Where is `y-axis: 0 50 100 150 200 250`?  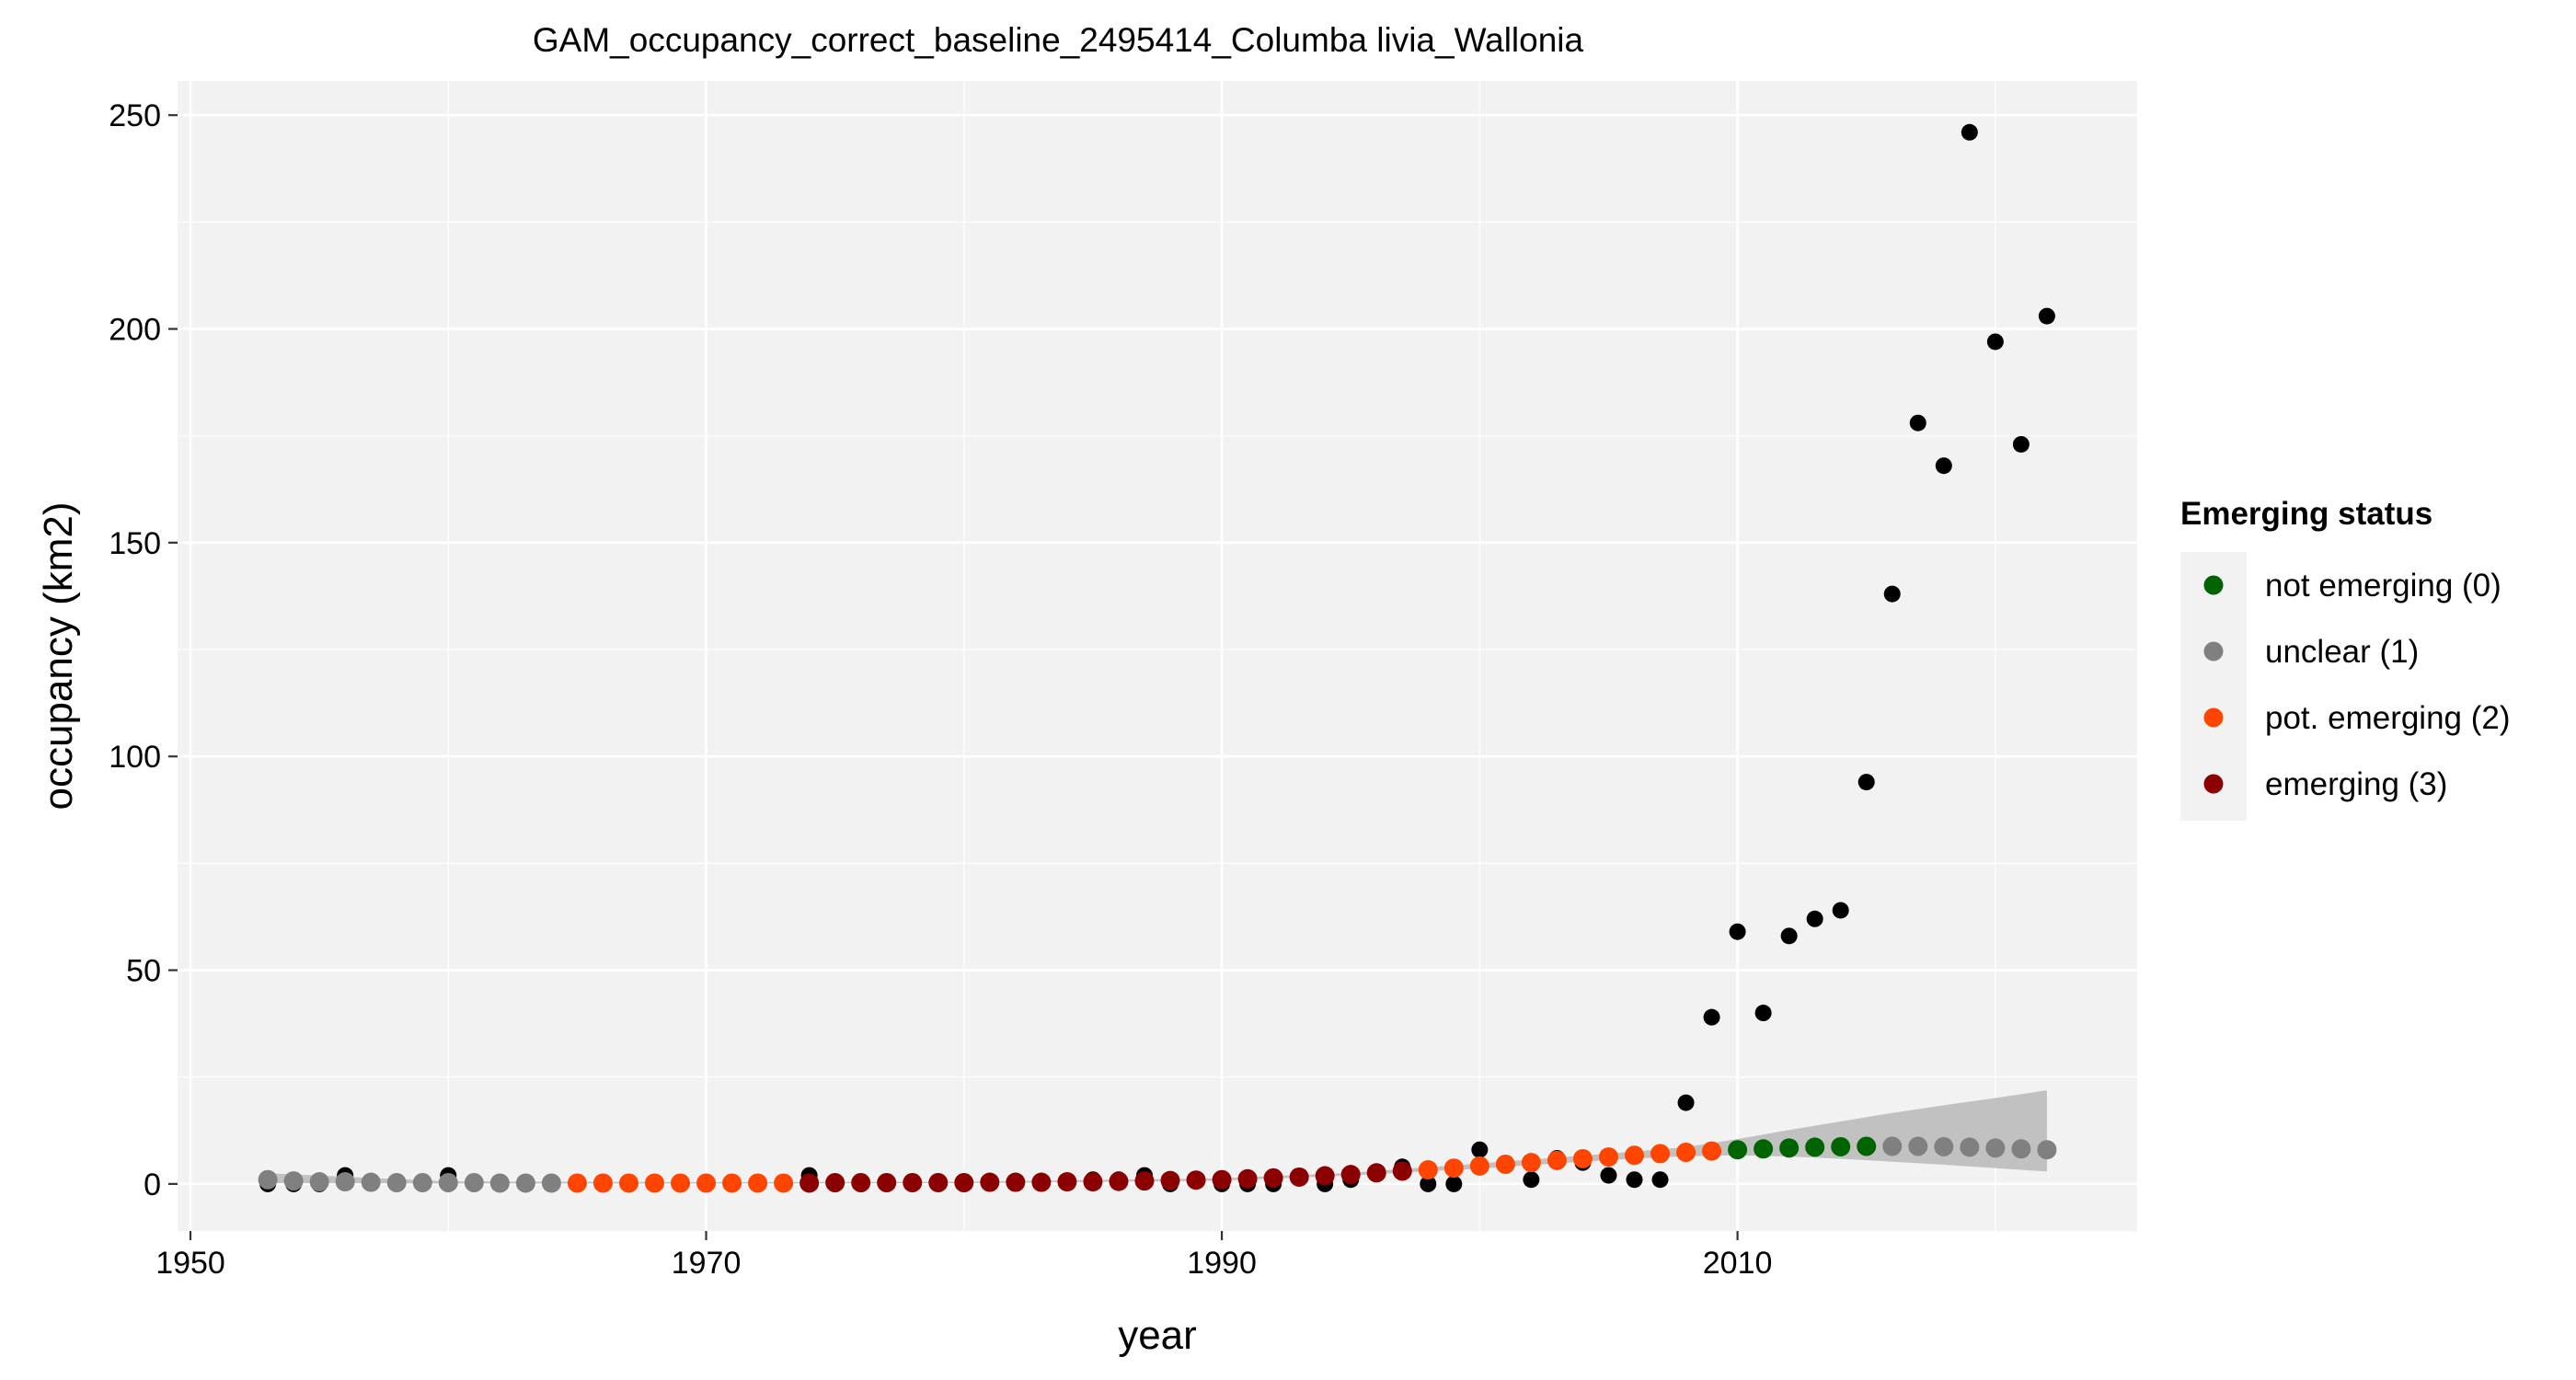
y-axis: 0 50 100 150 200 250 is located at coordinates (143, 650).